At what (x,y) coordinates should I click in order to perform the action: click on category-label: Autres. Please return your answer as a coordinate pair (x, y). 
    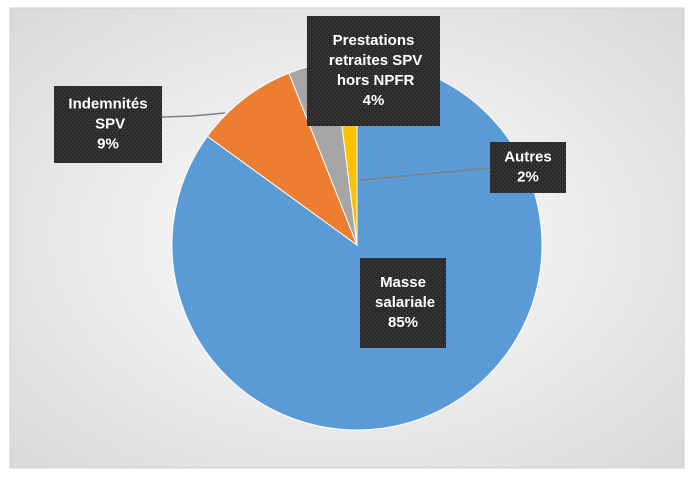
    Looking at the image, I should click on (528, 156).